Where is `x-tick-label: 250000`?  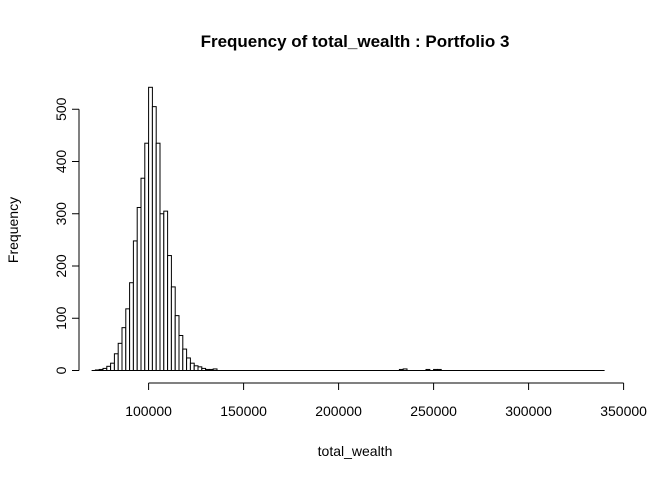
x-tick-label: 250000 is located at coordinates (433, 411).